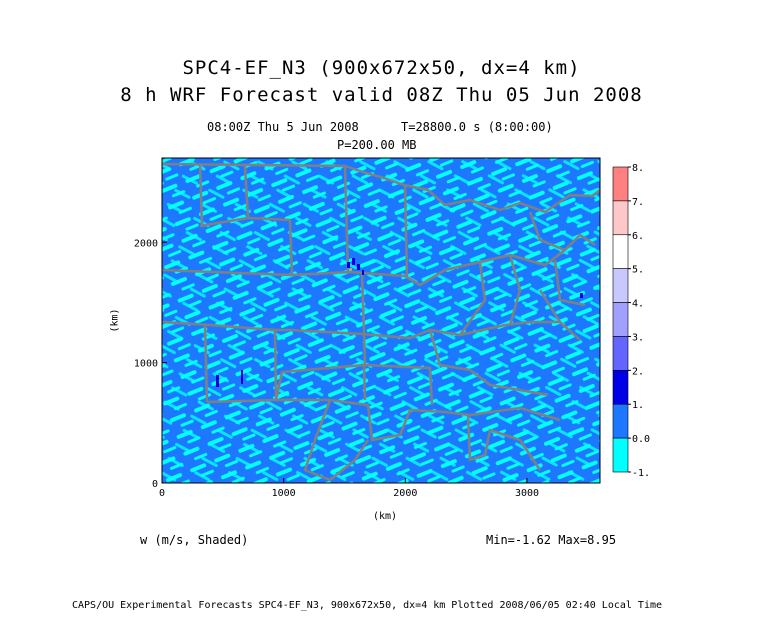 The height and width of the screenshot is (642, 763). What do you see at coordinates (631, 321) in the screenshot?
I see `colorbar: 8. 7. 6. 5. 4. 3. 2. 1. 0.0 -1.` at bounding box center [631, 321].